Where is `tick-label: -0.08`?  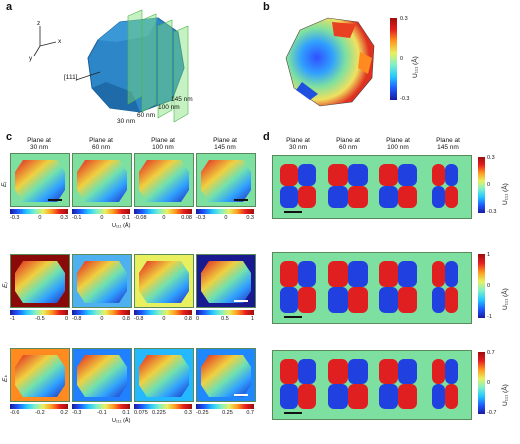 tick-label: -0.08 is located at coordinates (140, 218).